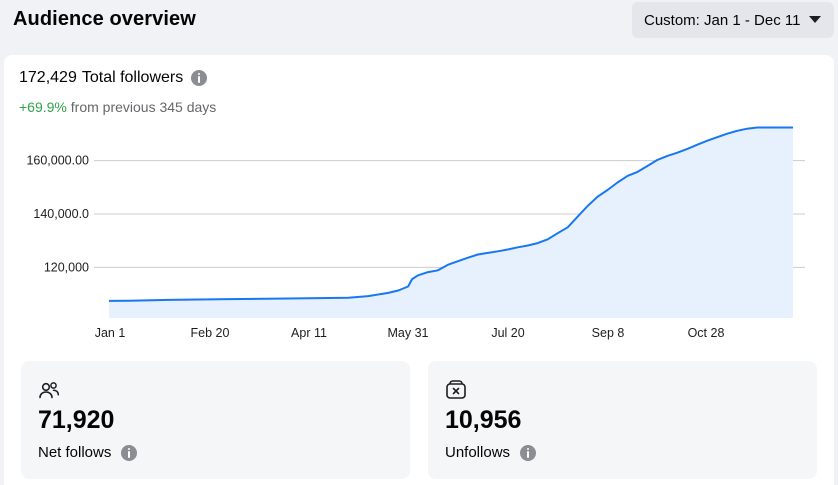 The height and width of the screenshot is (485, 838). Describe the element at coordinates (815, 19) in the screenshot. I see `caret-down-icon` at that location.